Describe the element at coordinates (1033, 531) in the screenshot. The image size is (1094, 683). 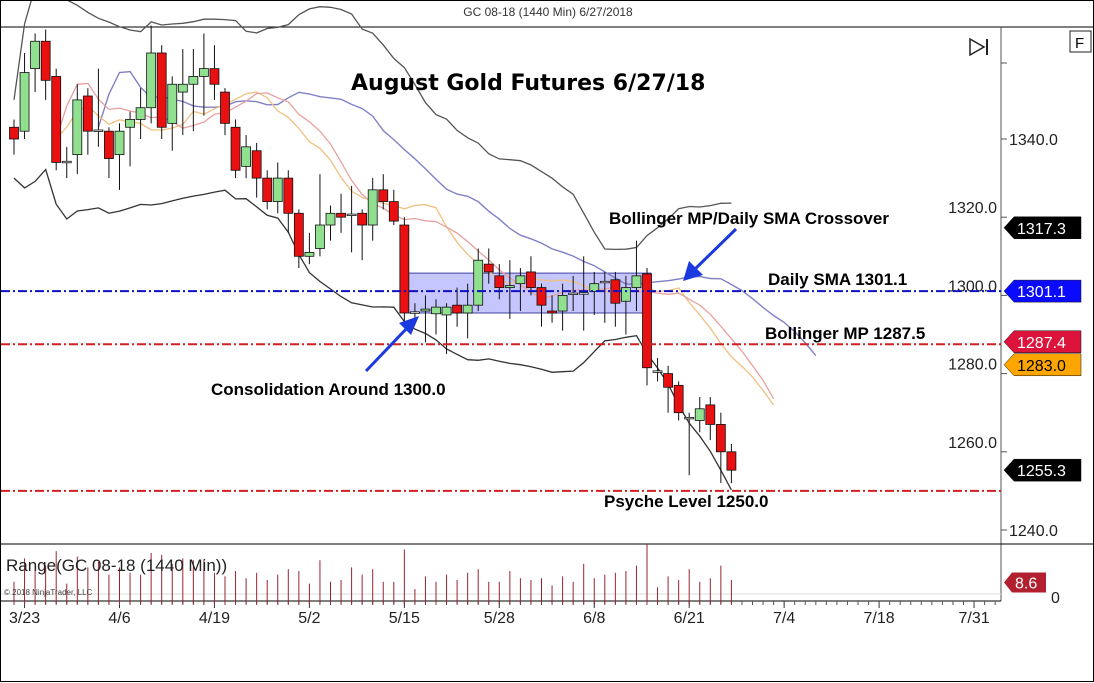
I see `y-tick-label: 1240.0` at that location.